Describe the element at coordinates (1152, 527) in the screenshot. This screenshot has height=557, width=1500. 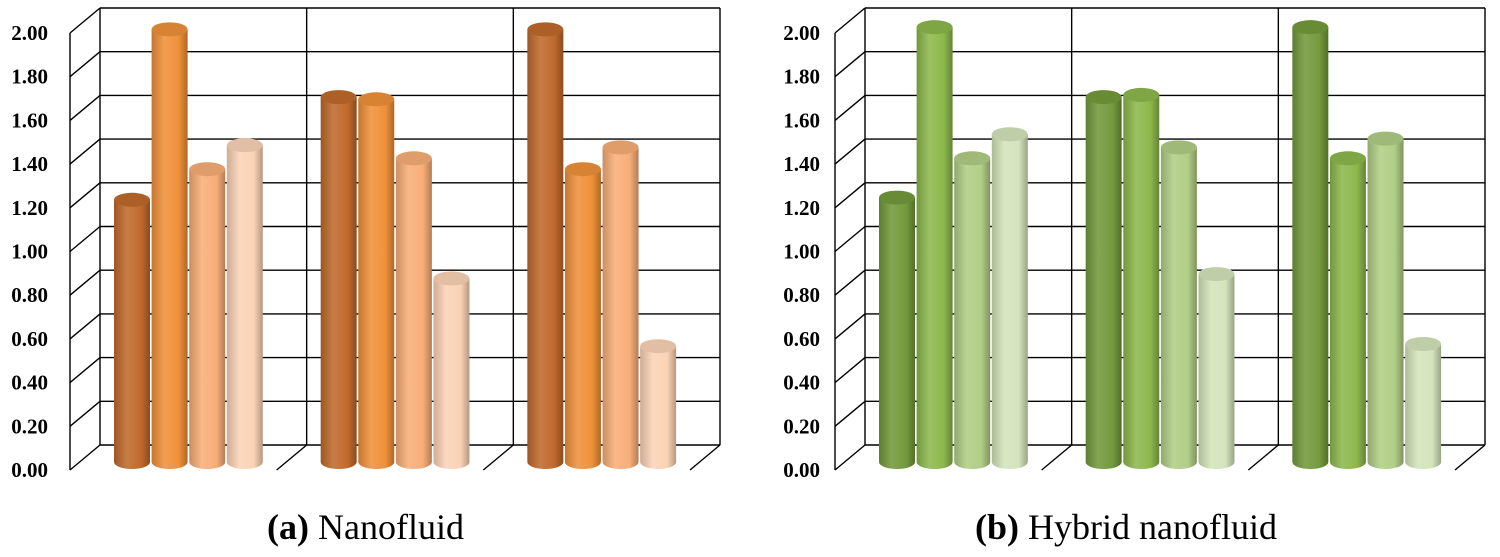
I see `caption-b-text: Hybrid nanofluid` at that location.